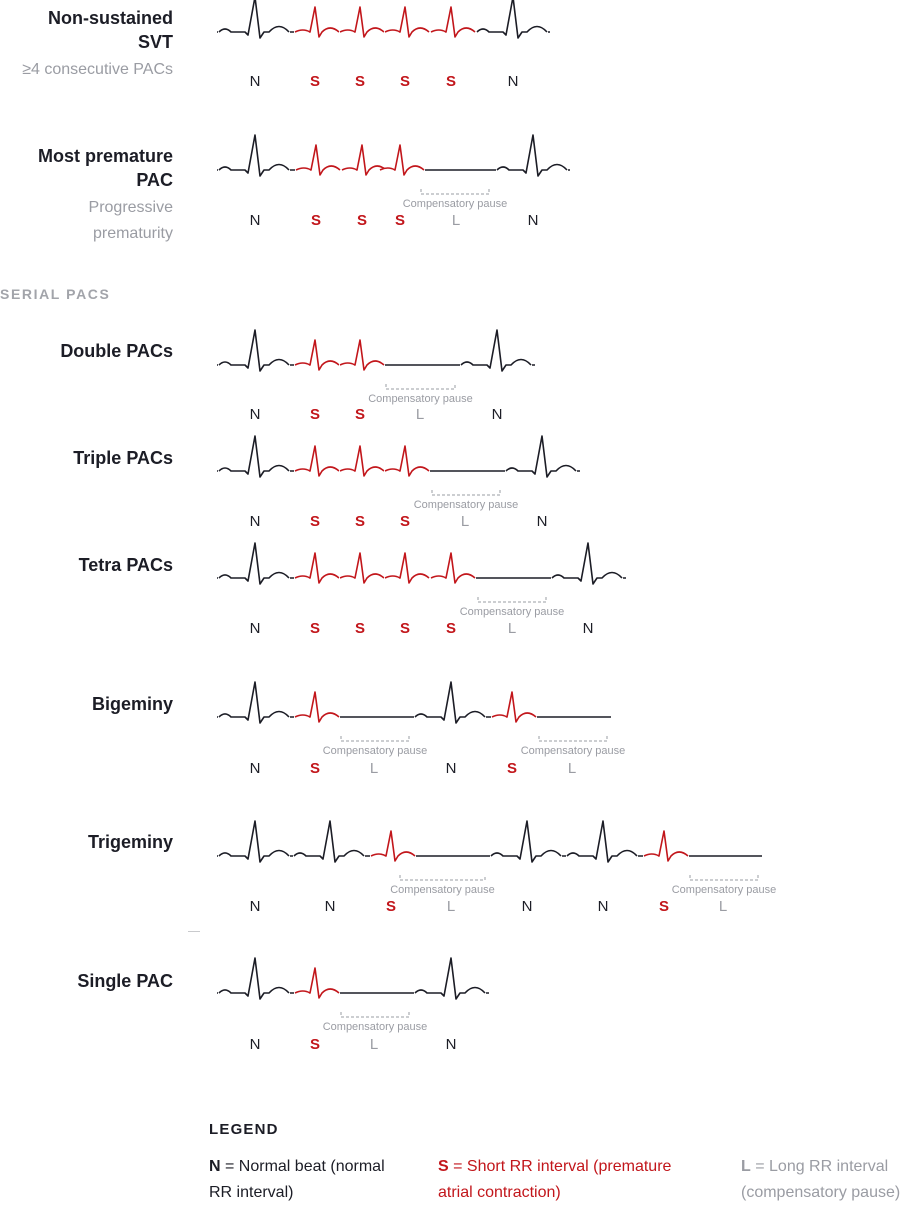 This screenshot has width=916, height=1206. What do you see at coordinates (376, 376) in the screenshot?
I see `ecg-row-double: Compensatory pause N S S L N` at bounding box center [376, 376].